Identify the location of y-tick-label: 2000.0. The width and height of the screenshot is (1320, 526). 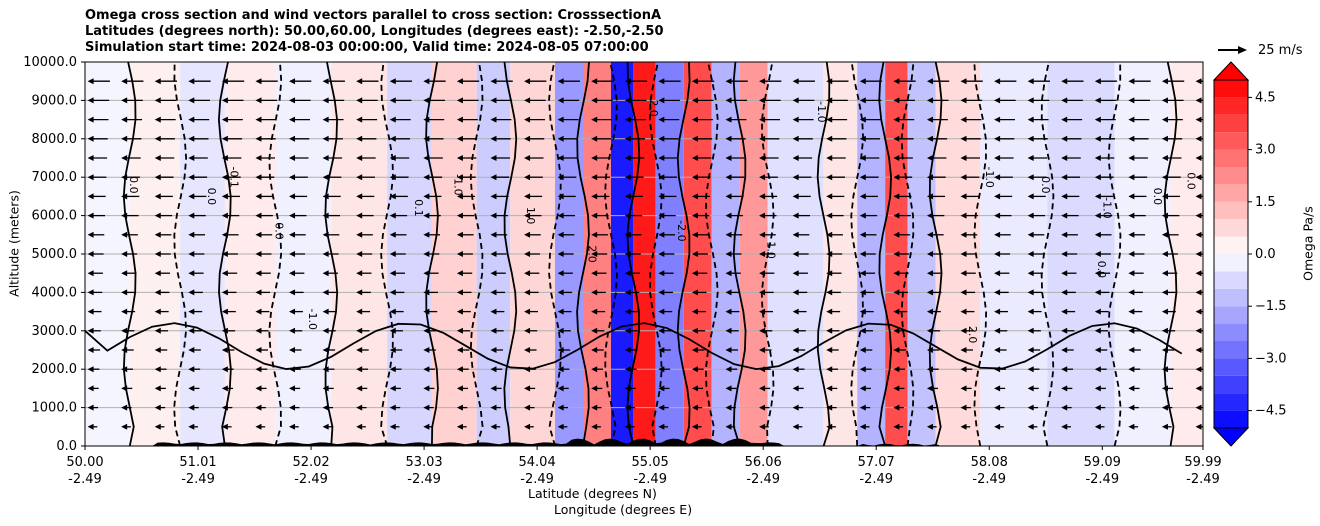
(55, 369).